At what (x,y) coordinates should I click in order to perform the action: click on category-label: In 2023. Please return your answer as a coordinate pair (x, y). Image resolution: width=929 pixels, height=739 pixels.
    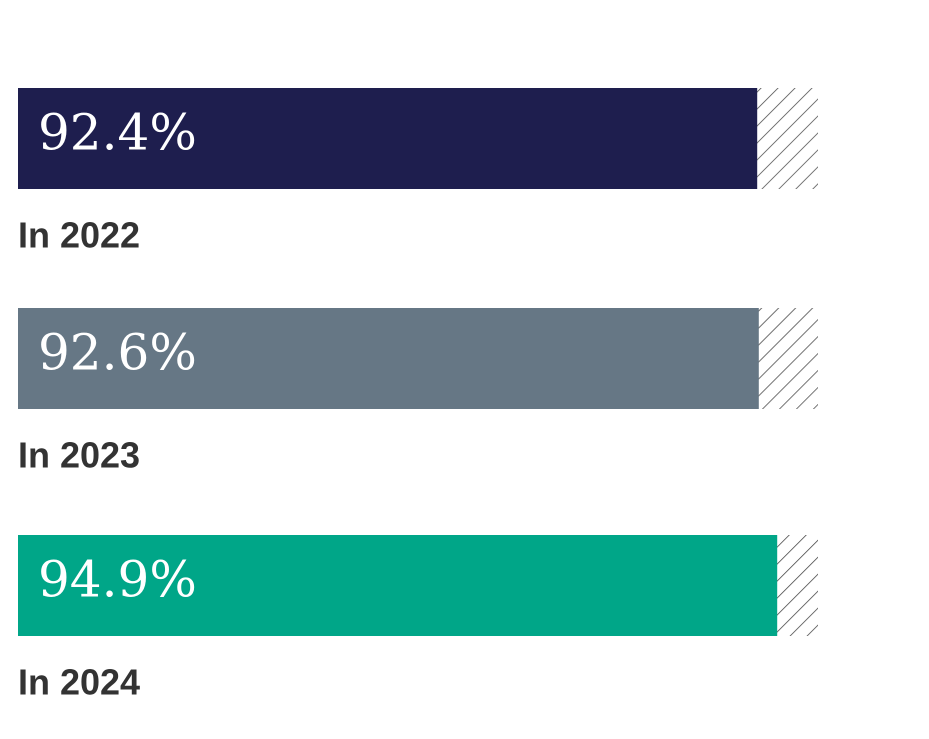
    Looking at the image, I should click on (79, 455).